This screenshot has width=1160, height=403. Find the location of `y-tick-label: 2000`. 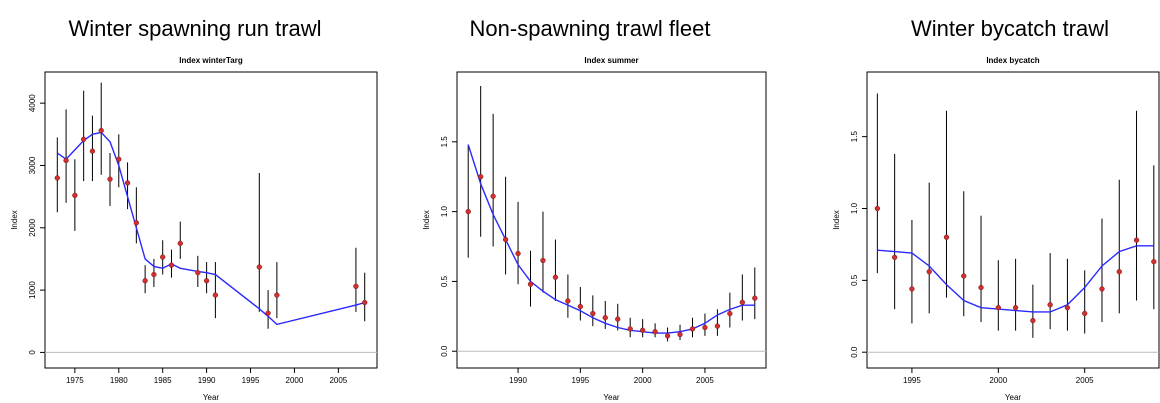

y-tick-label: 2000 is located at coordinates (32, 227).